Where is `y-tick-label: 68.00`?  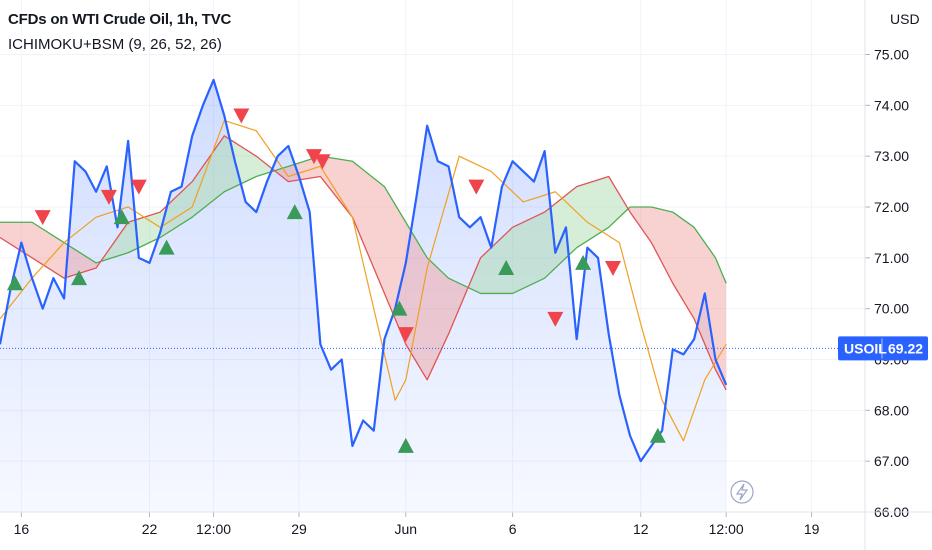 y-tick-label: 68.00 is located at coordinates (891, 410).